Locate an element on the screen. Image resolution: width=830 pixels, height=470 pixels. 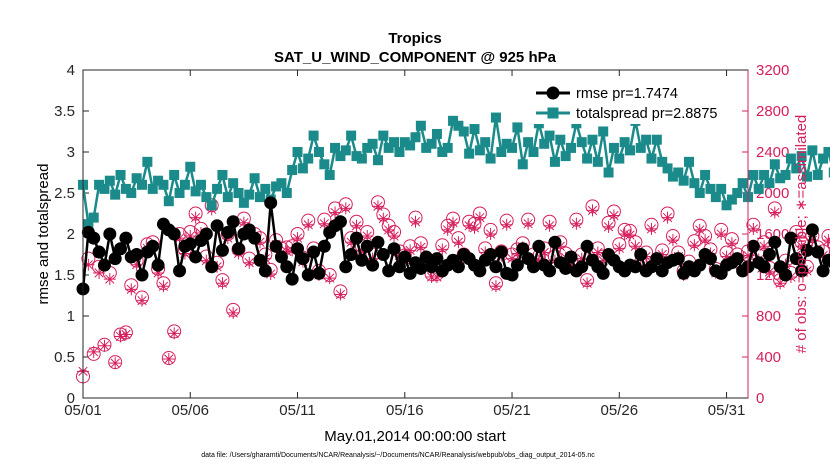
y-tick-label: 4 is located at coordinates (71, 70).